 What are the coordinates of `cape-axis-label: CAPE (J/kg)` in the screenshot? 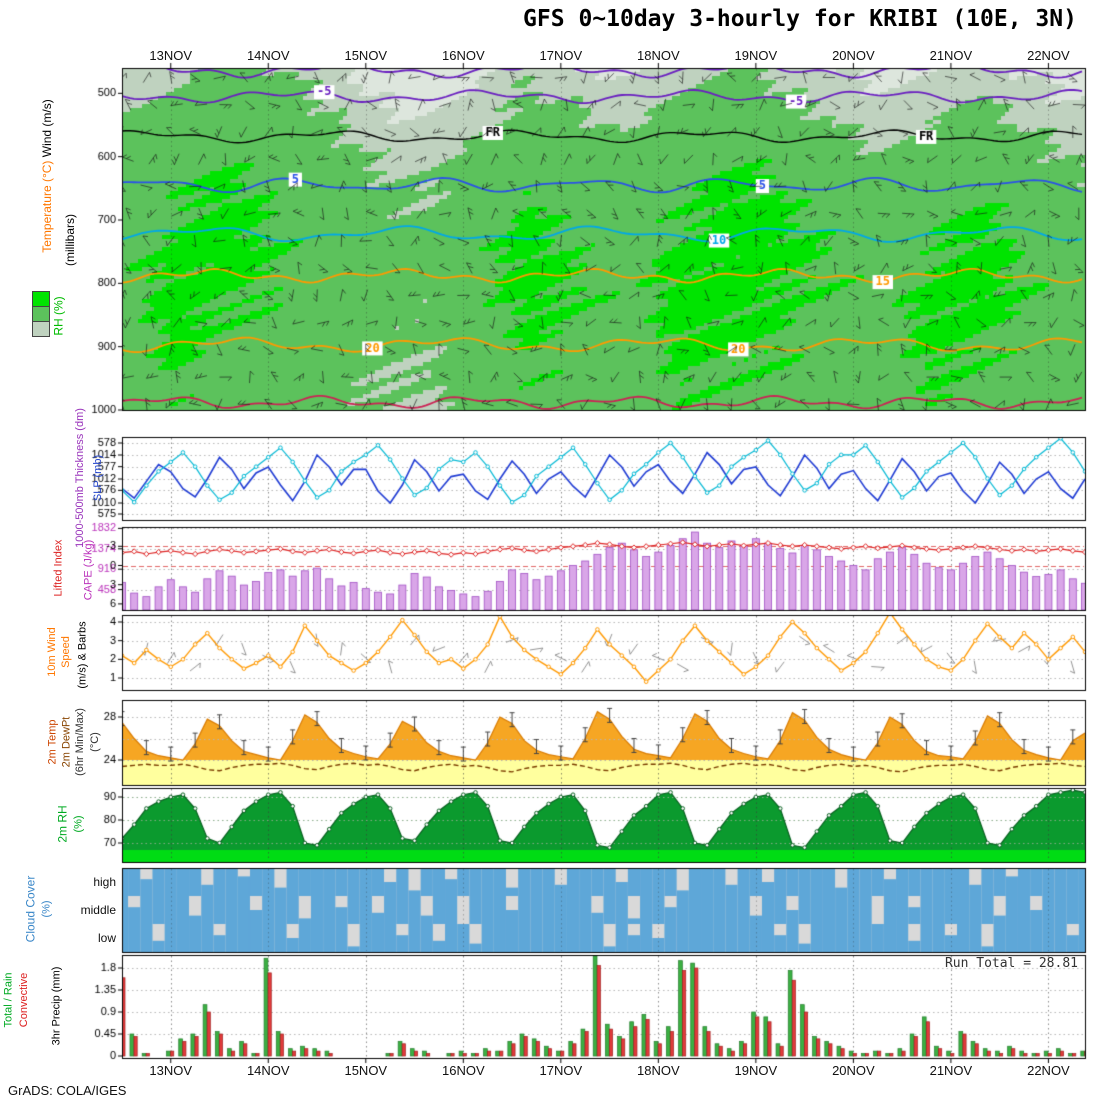 It's located at (87, 570).